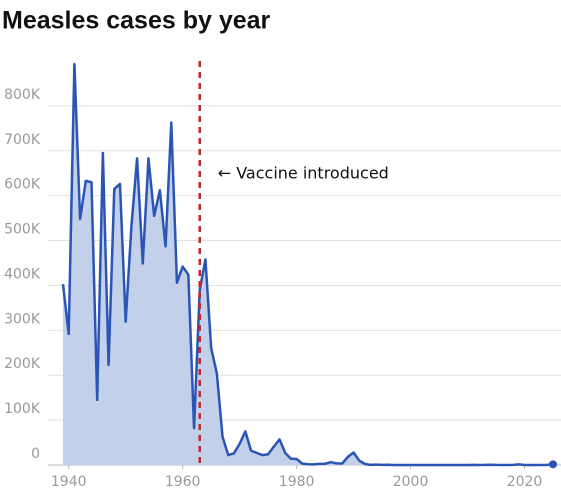 This screenshot has width=561, height=500. Describe the element at coordinates (69, 482) in the screenshot. I see `x-tick-label: 1940` at that location.